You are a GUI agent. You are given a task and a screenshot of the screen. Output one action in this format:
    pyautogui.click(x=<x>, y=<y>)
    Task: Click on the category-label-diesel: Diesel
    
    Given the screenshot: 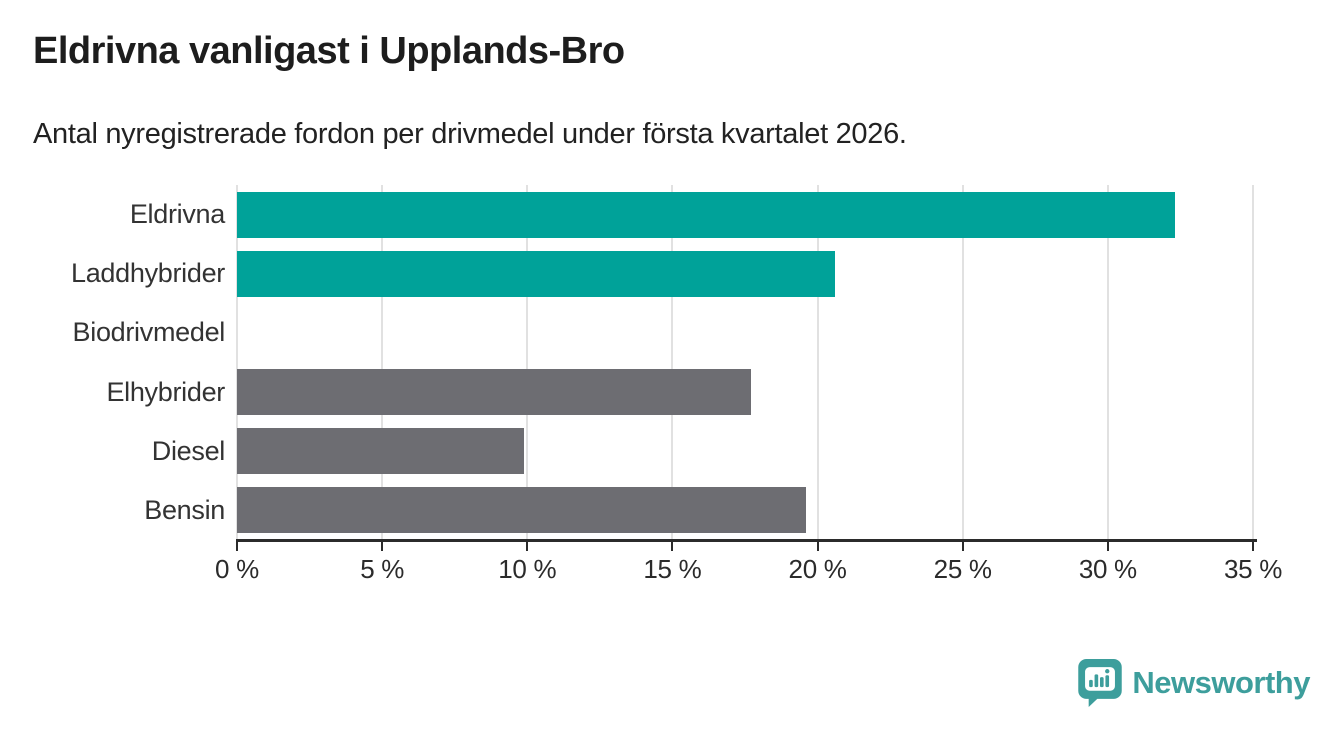 What is the action you would take?
    pyautogui.click(x=188, y=450)
    